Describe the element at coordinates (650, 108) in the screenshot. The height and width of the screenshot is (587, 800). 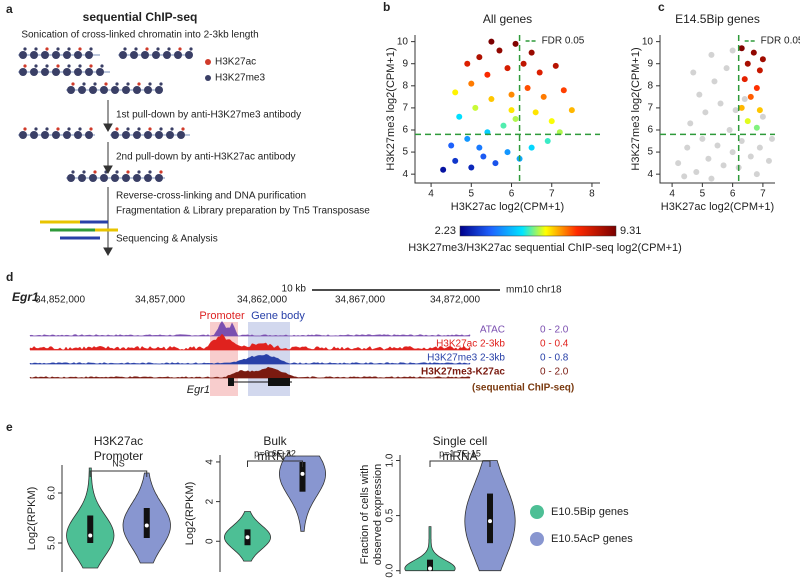
I see `y-tick-label: 7` at that location.